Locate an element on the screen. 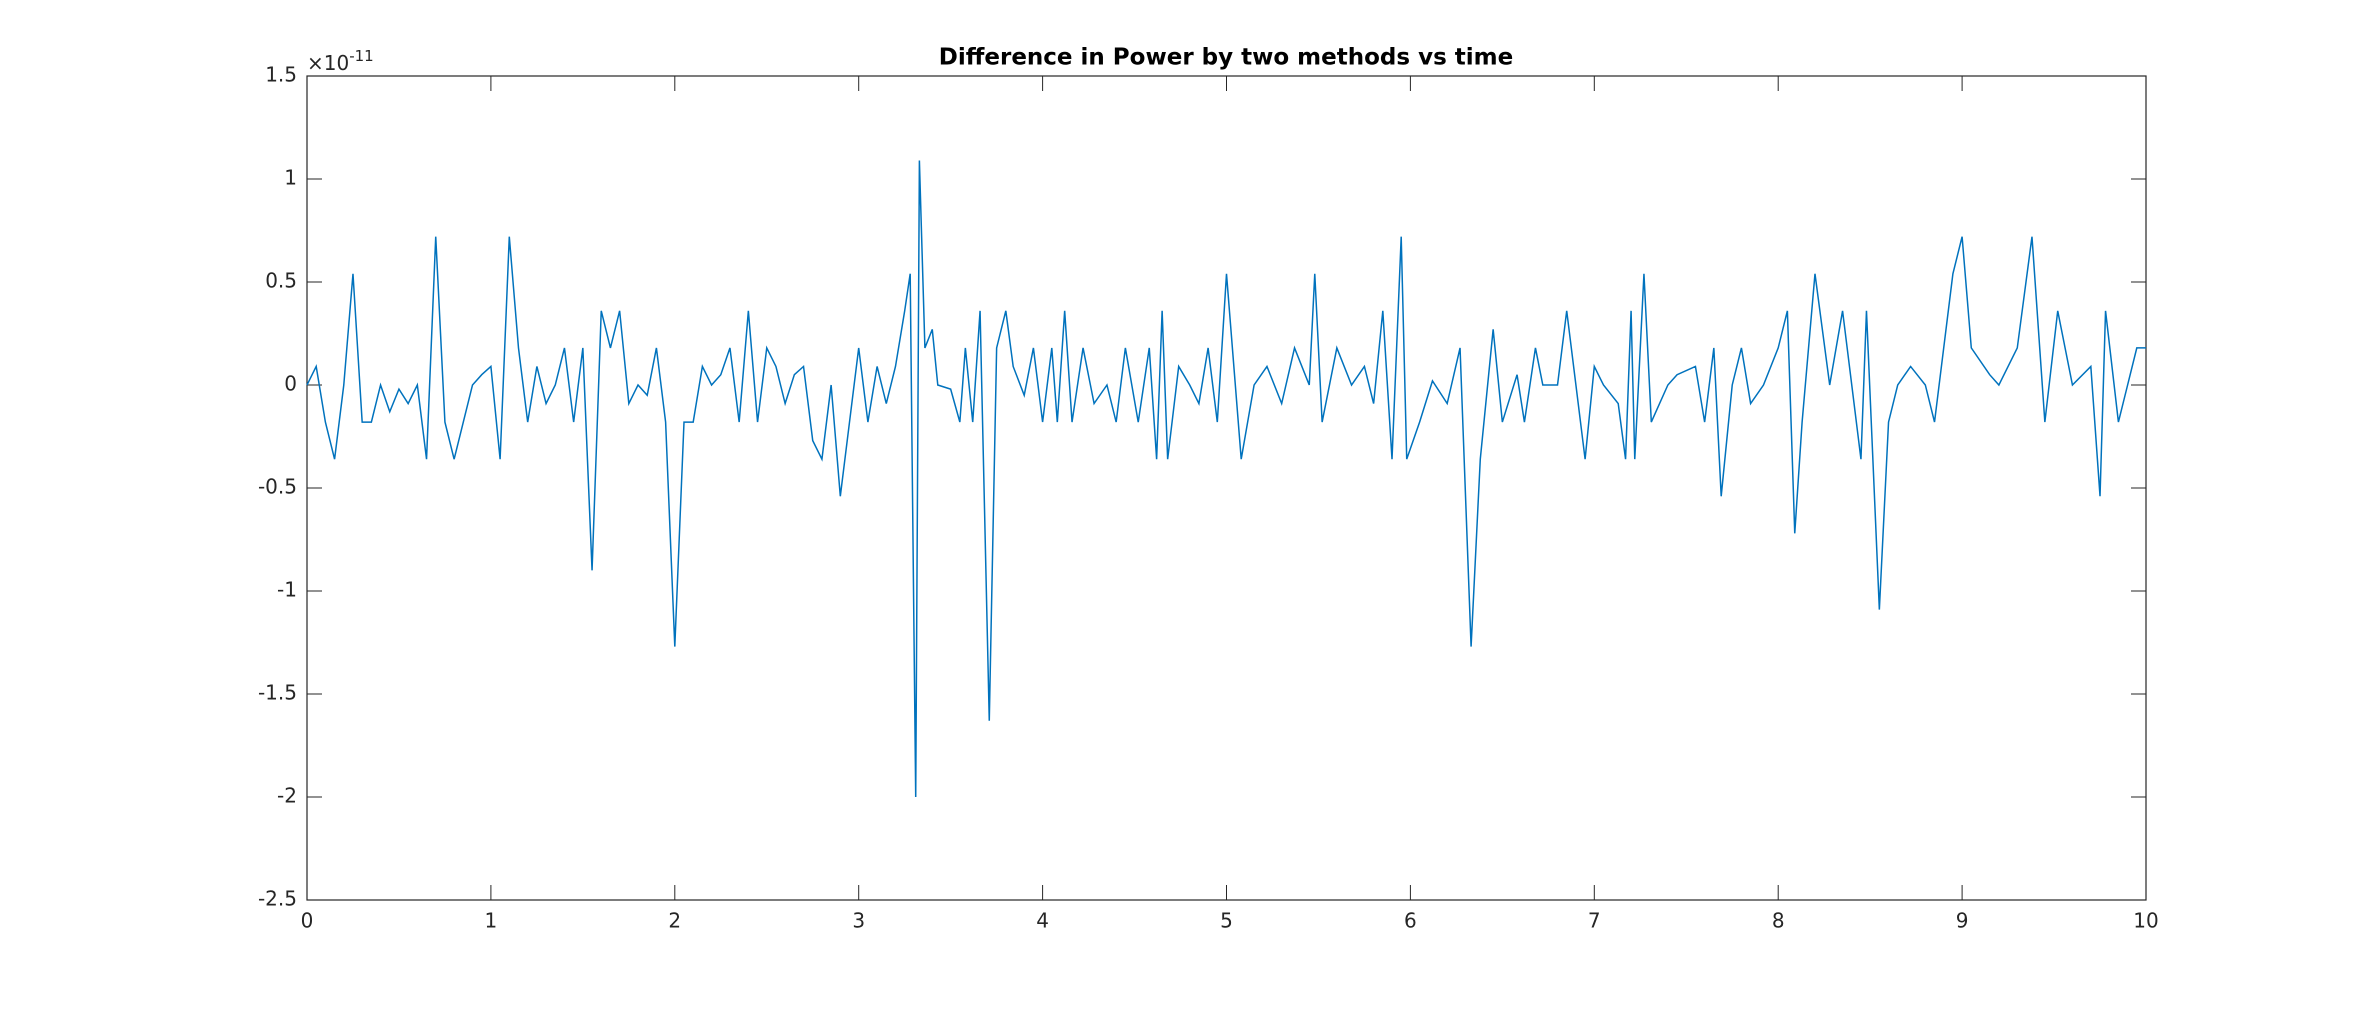 This screenshot has height=1014, width=2373. x-tick-label: 6 is located at coordinates (1410, 921).